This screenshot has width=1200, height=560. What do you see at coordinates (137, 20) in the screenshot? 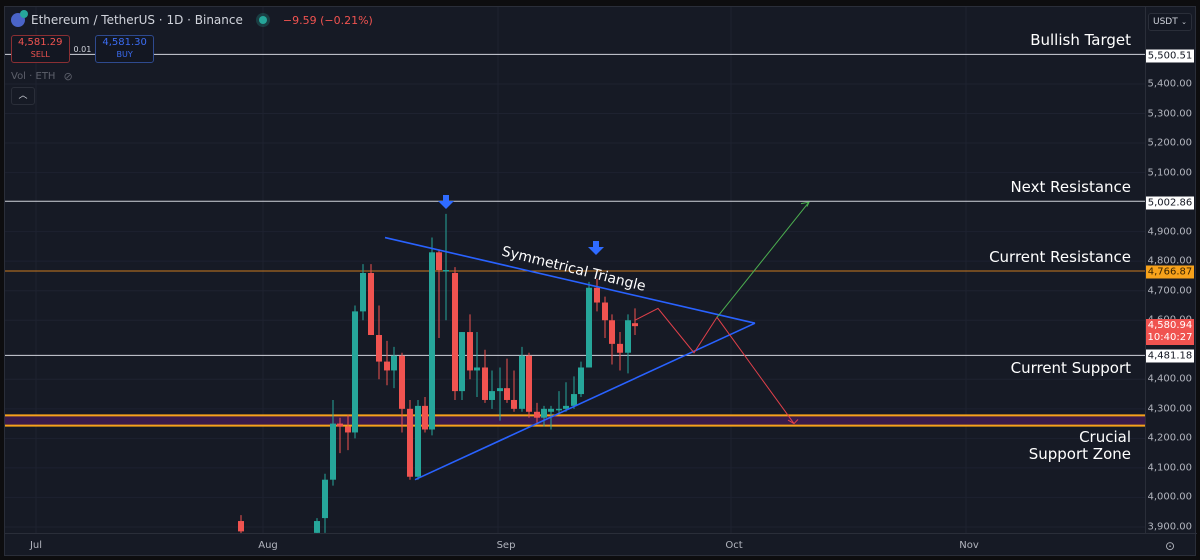
I see `symbol-title: Ethereum / TetherUS · 1D · Binance` at bounding box center [137, 20].